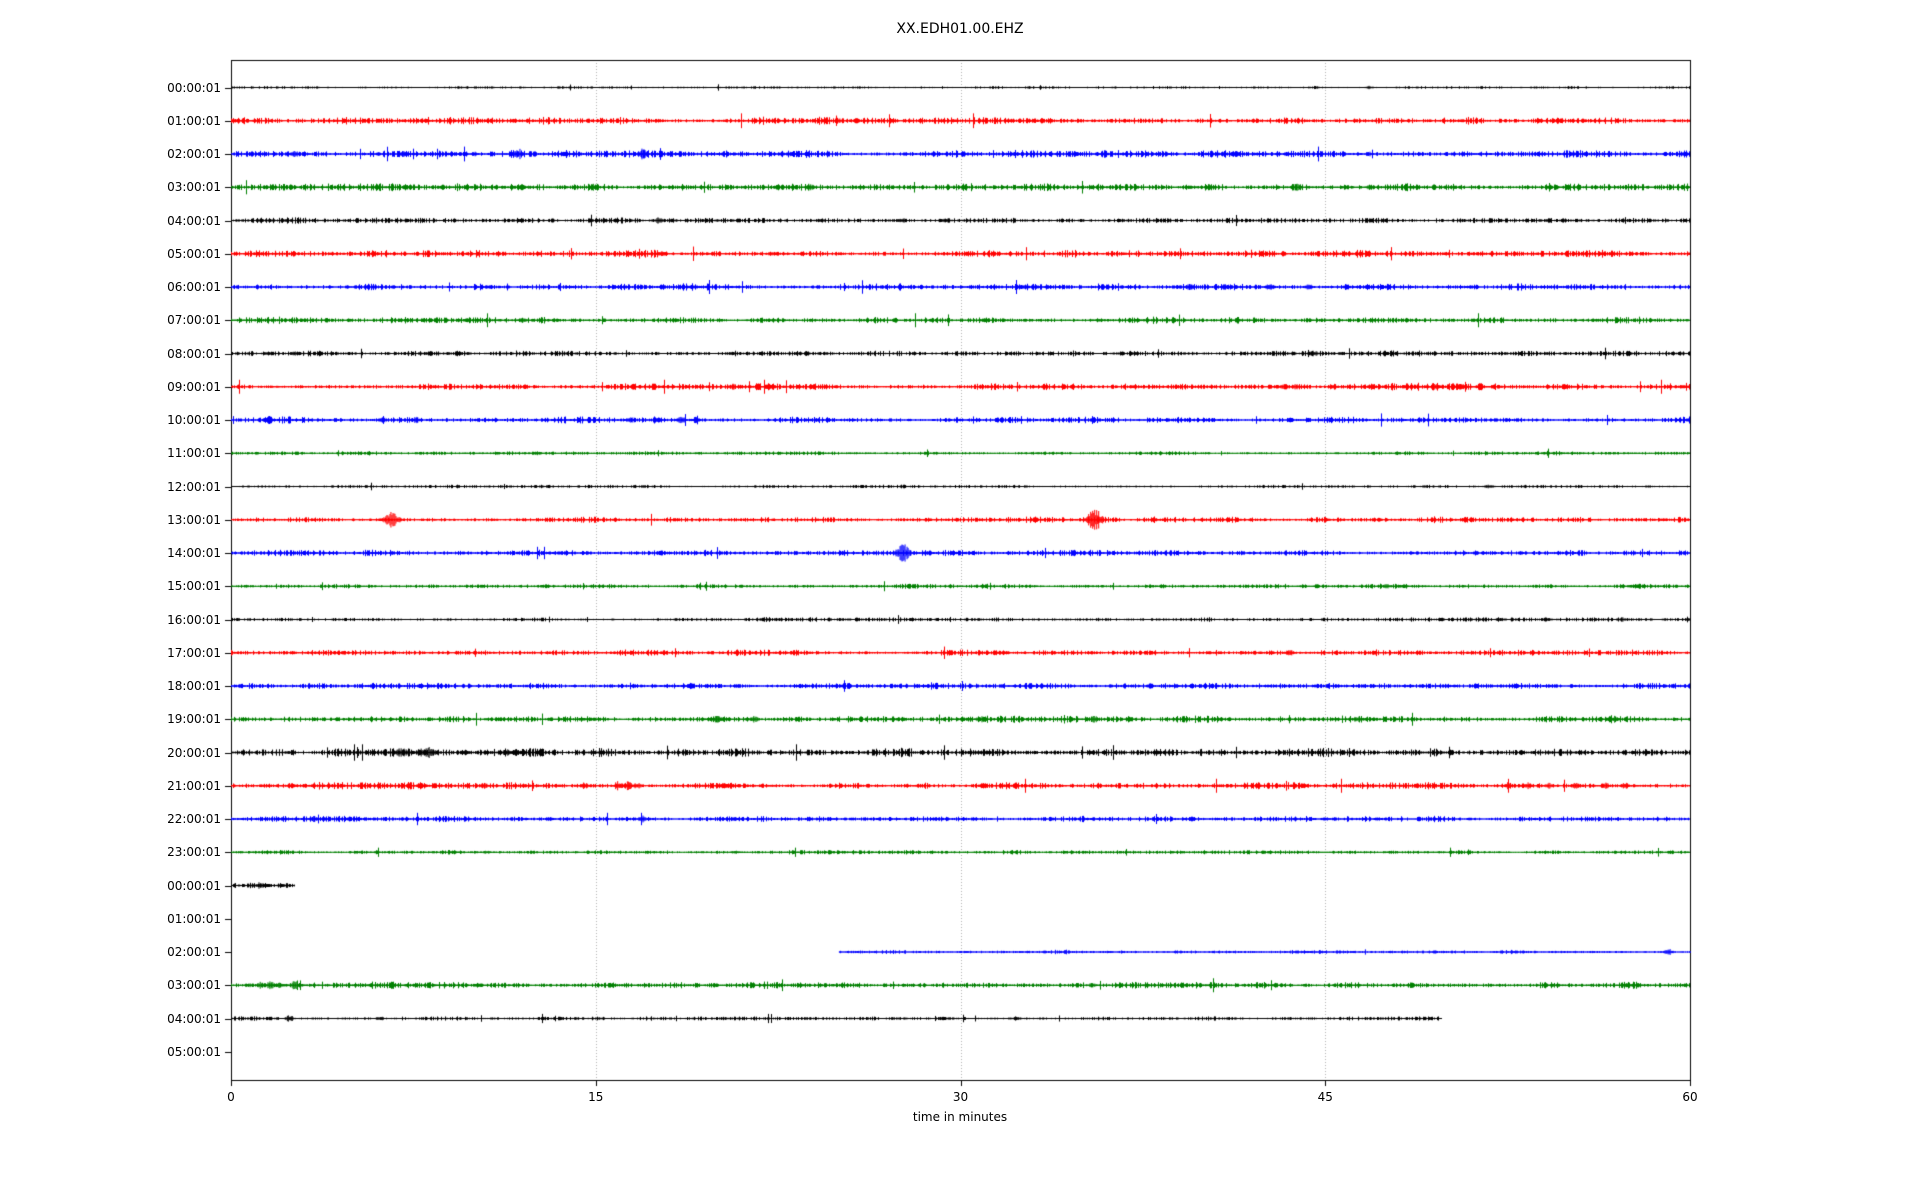  Describe the element at coordinates (194, 453) in the screenshot. I see `row-label-11: 11:00:01` at that location.